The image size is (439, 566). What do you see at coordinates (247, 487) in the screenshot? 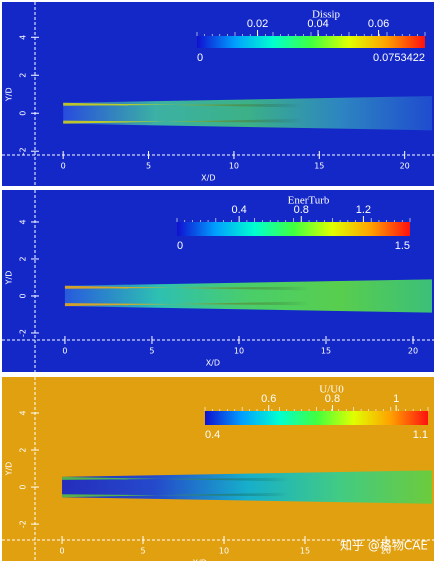
I see `jet-core` at bounding box center [247, 487].